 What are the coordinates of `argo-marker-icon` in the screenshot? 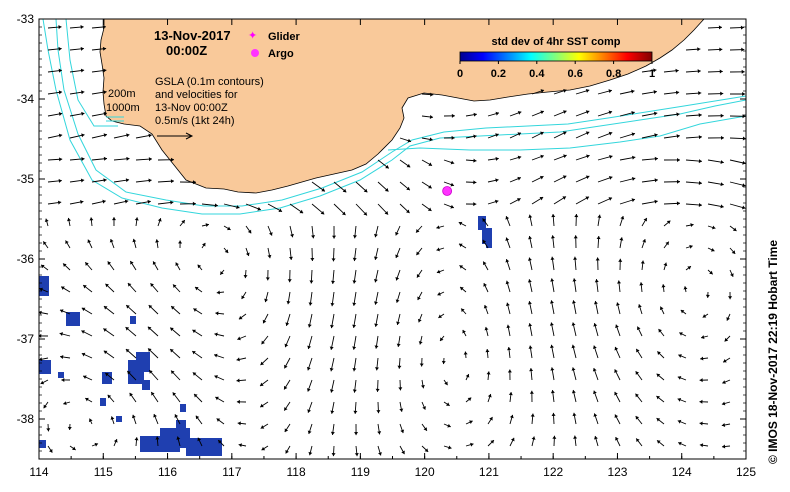 It's located at (255, 53).